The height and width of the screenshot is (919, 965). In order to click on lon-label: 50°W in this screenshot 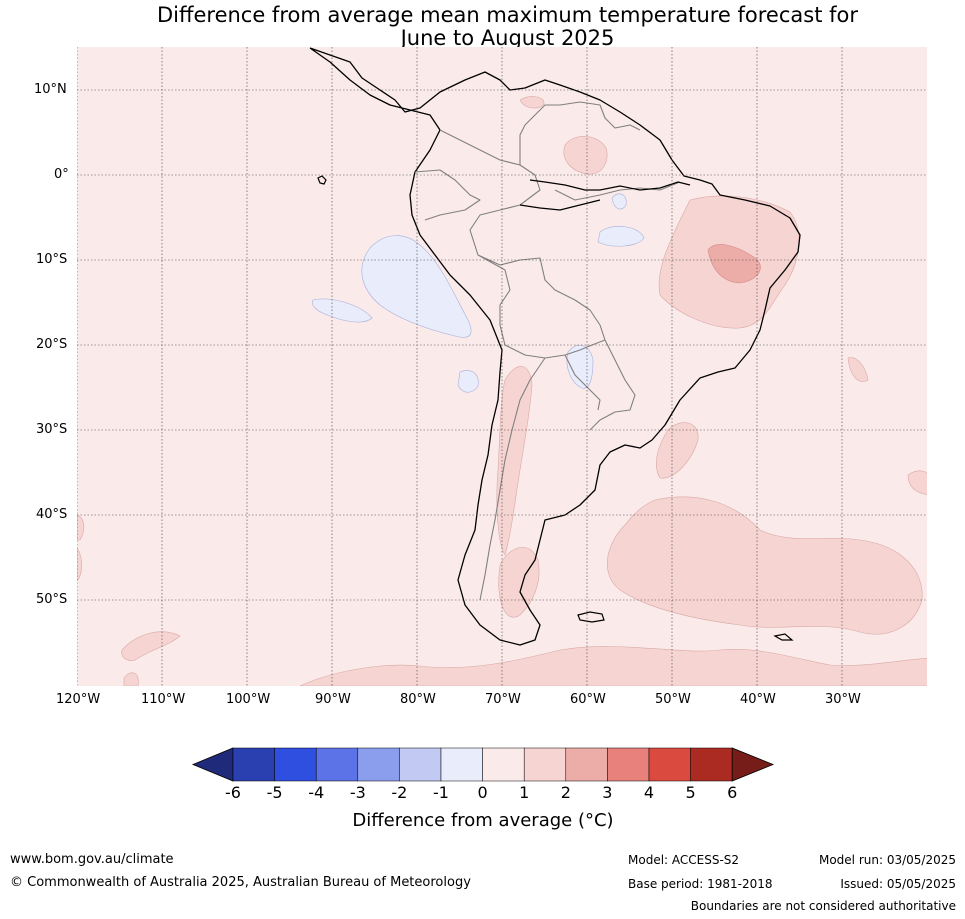, I will do `click(673, 699)`.